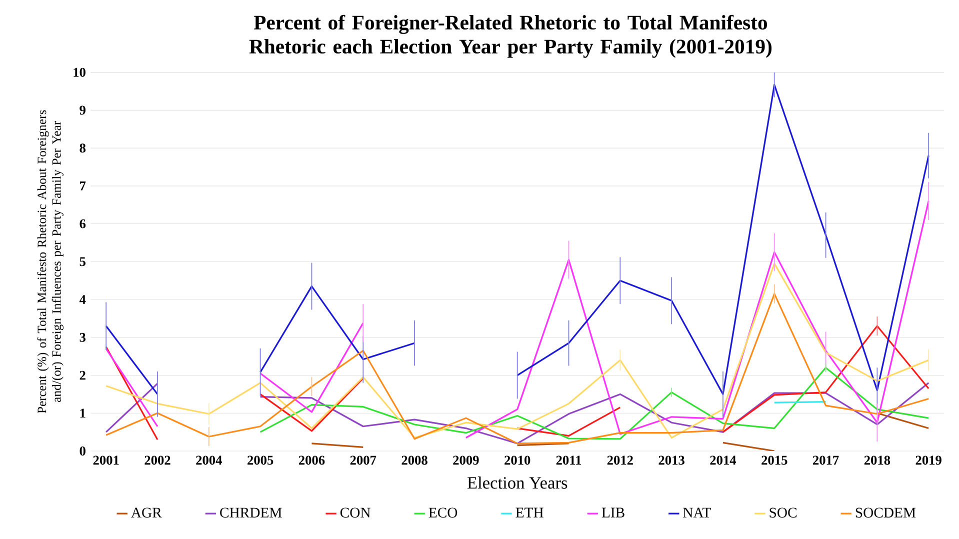 The image size is (959, 539). I want to click on x-tick-label: 2006, so click(311, 460).